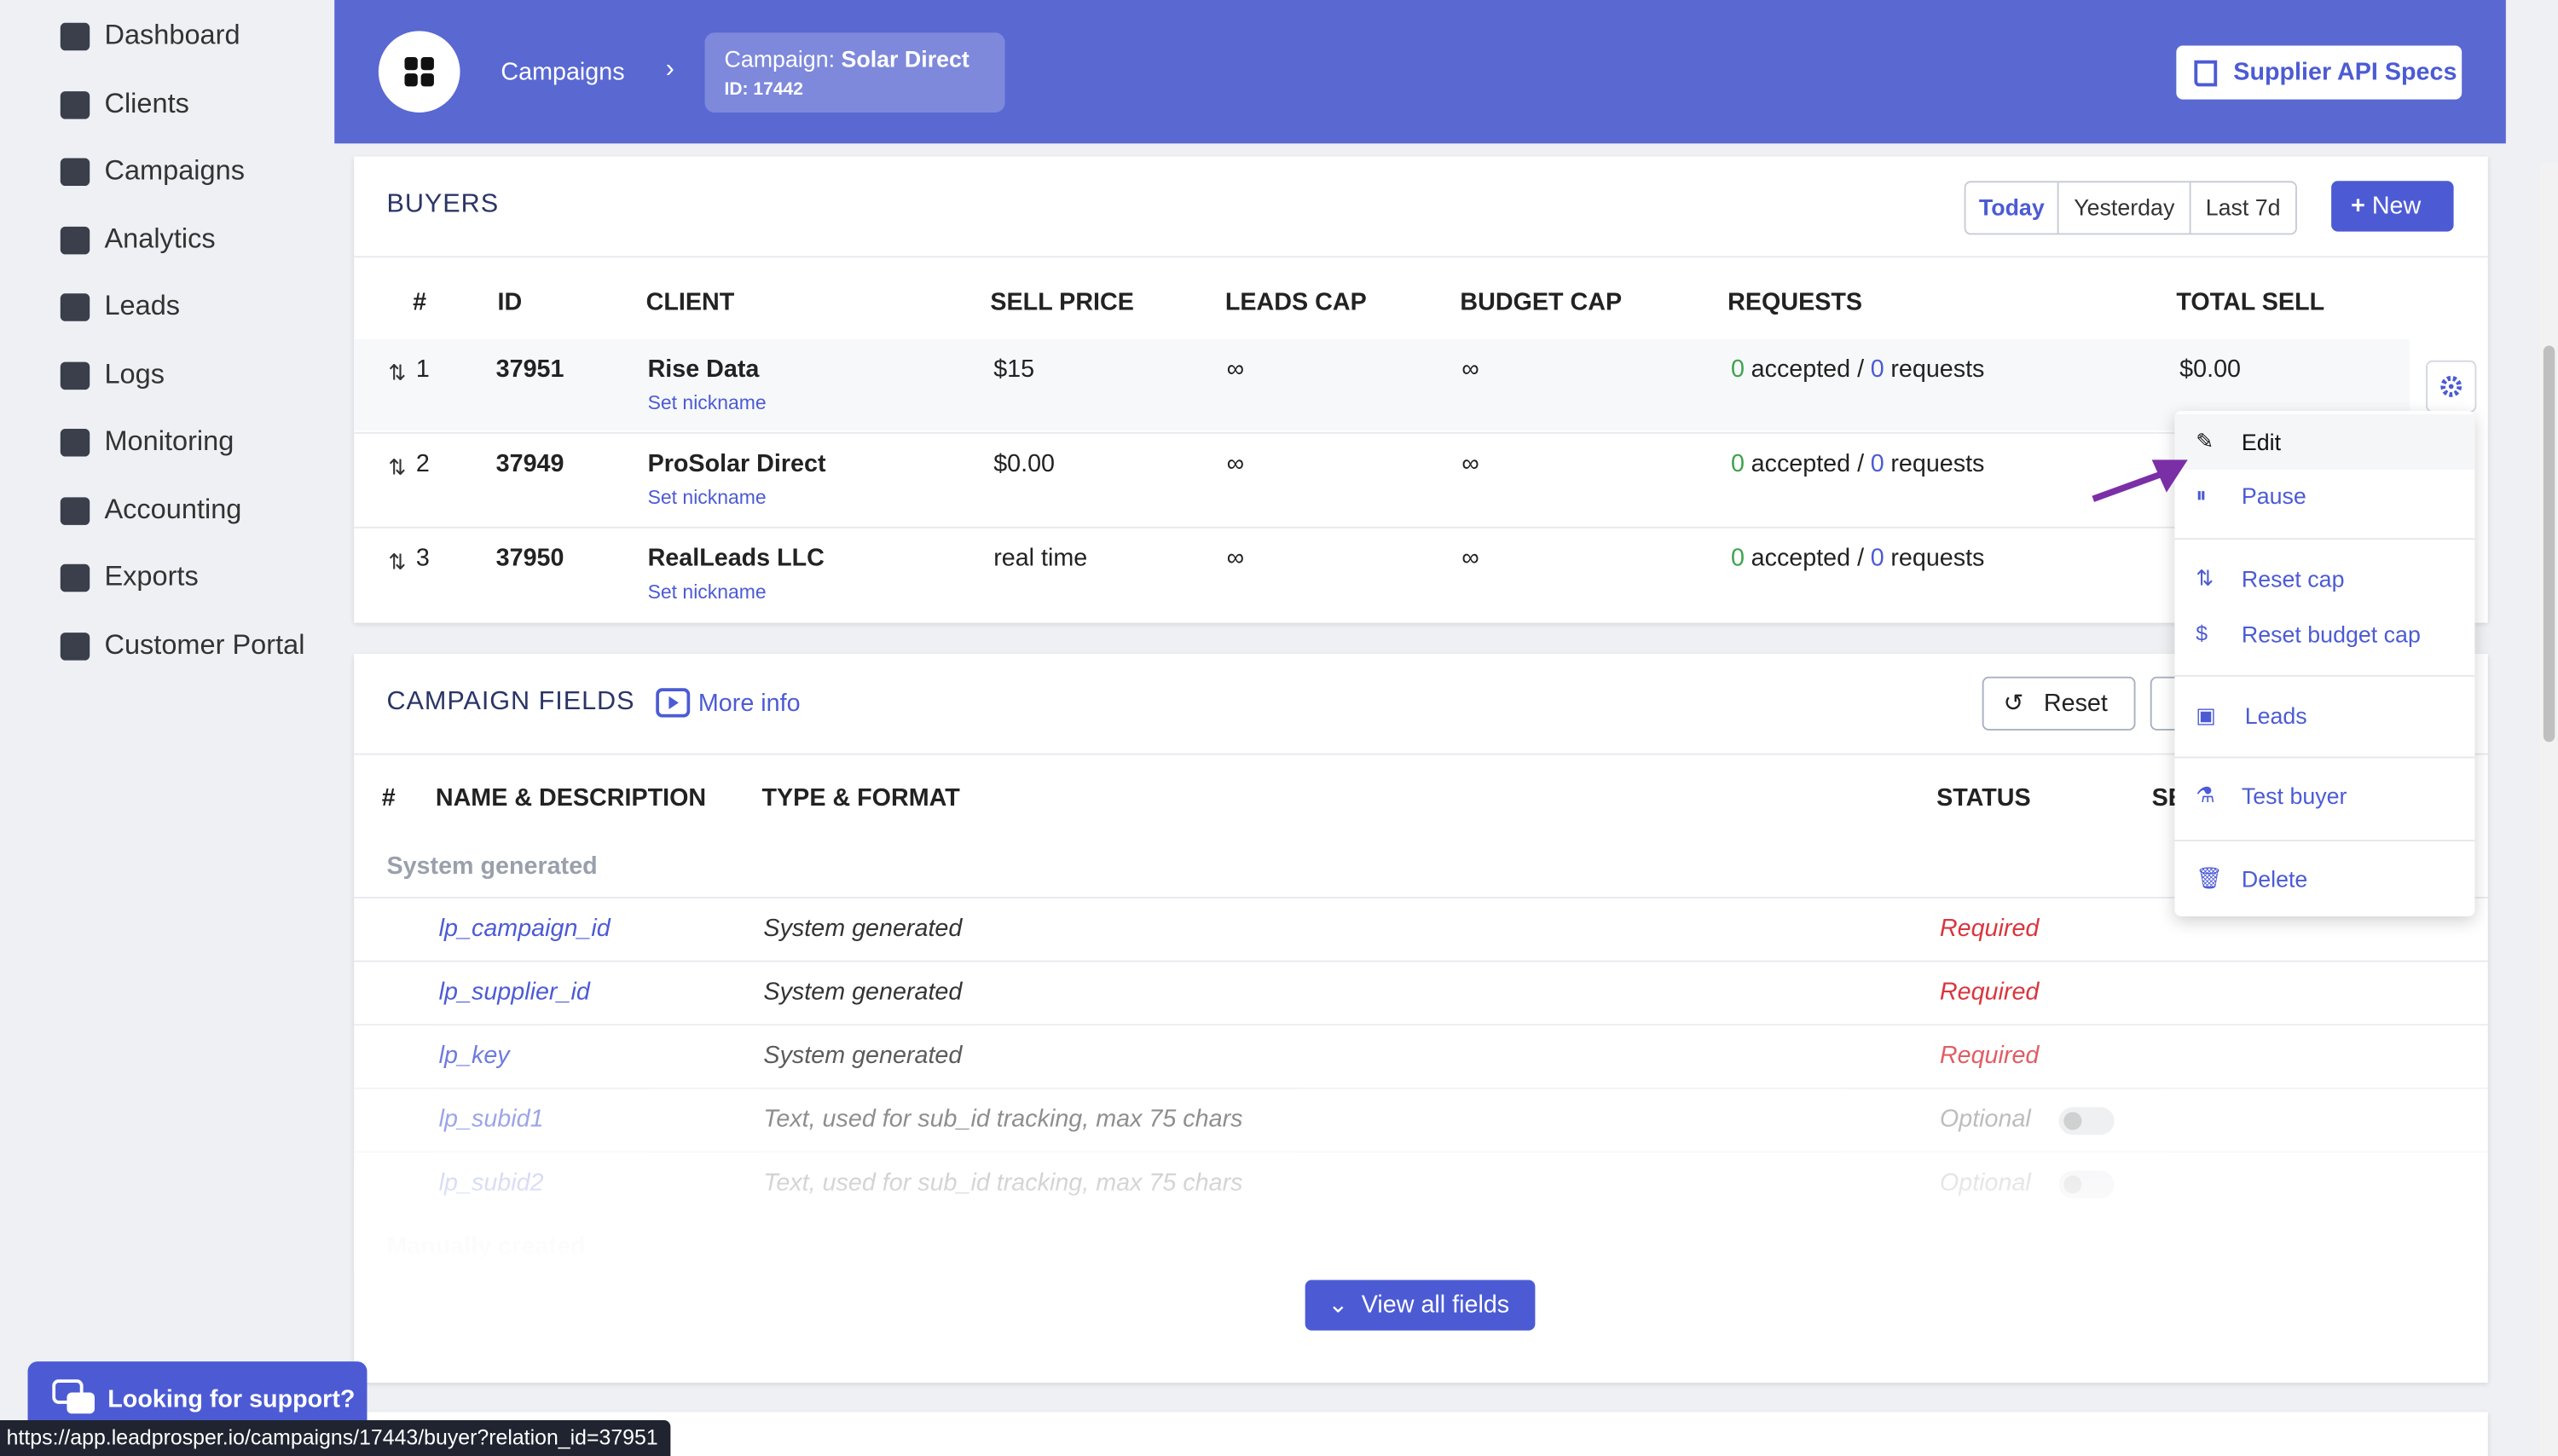 Image resolution: width=2558 pixels, height=1456 pixels. I want to click on field-name: lp_key, so click(474, 1056).